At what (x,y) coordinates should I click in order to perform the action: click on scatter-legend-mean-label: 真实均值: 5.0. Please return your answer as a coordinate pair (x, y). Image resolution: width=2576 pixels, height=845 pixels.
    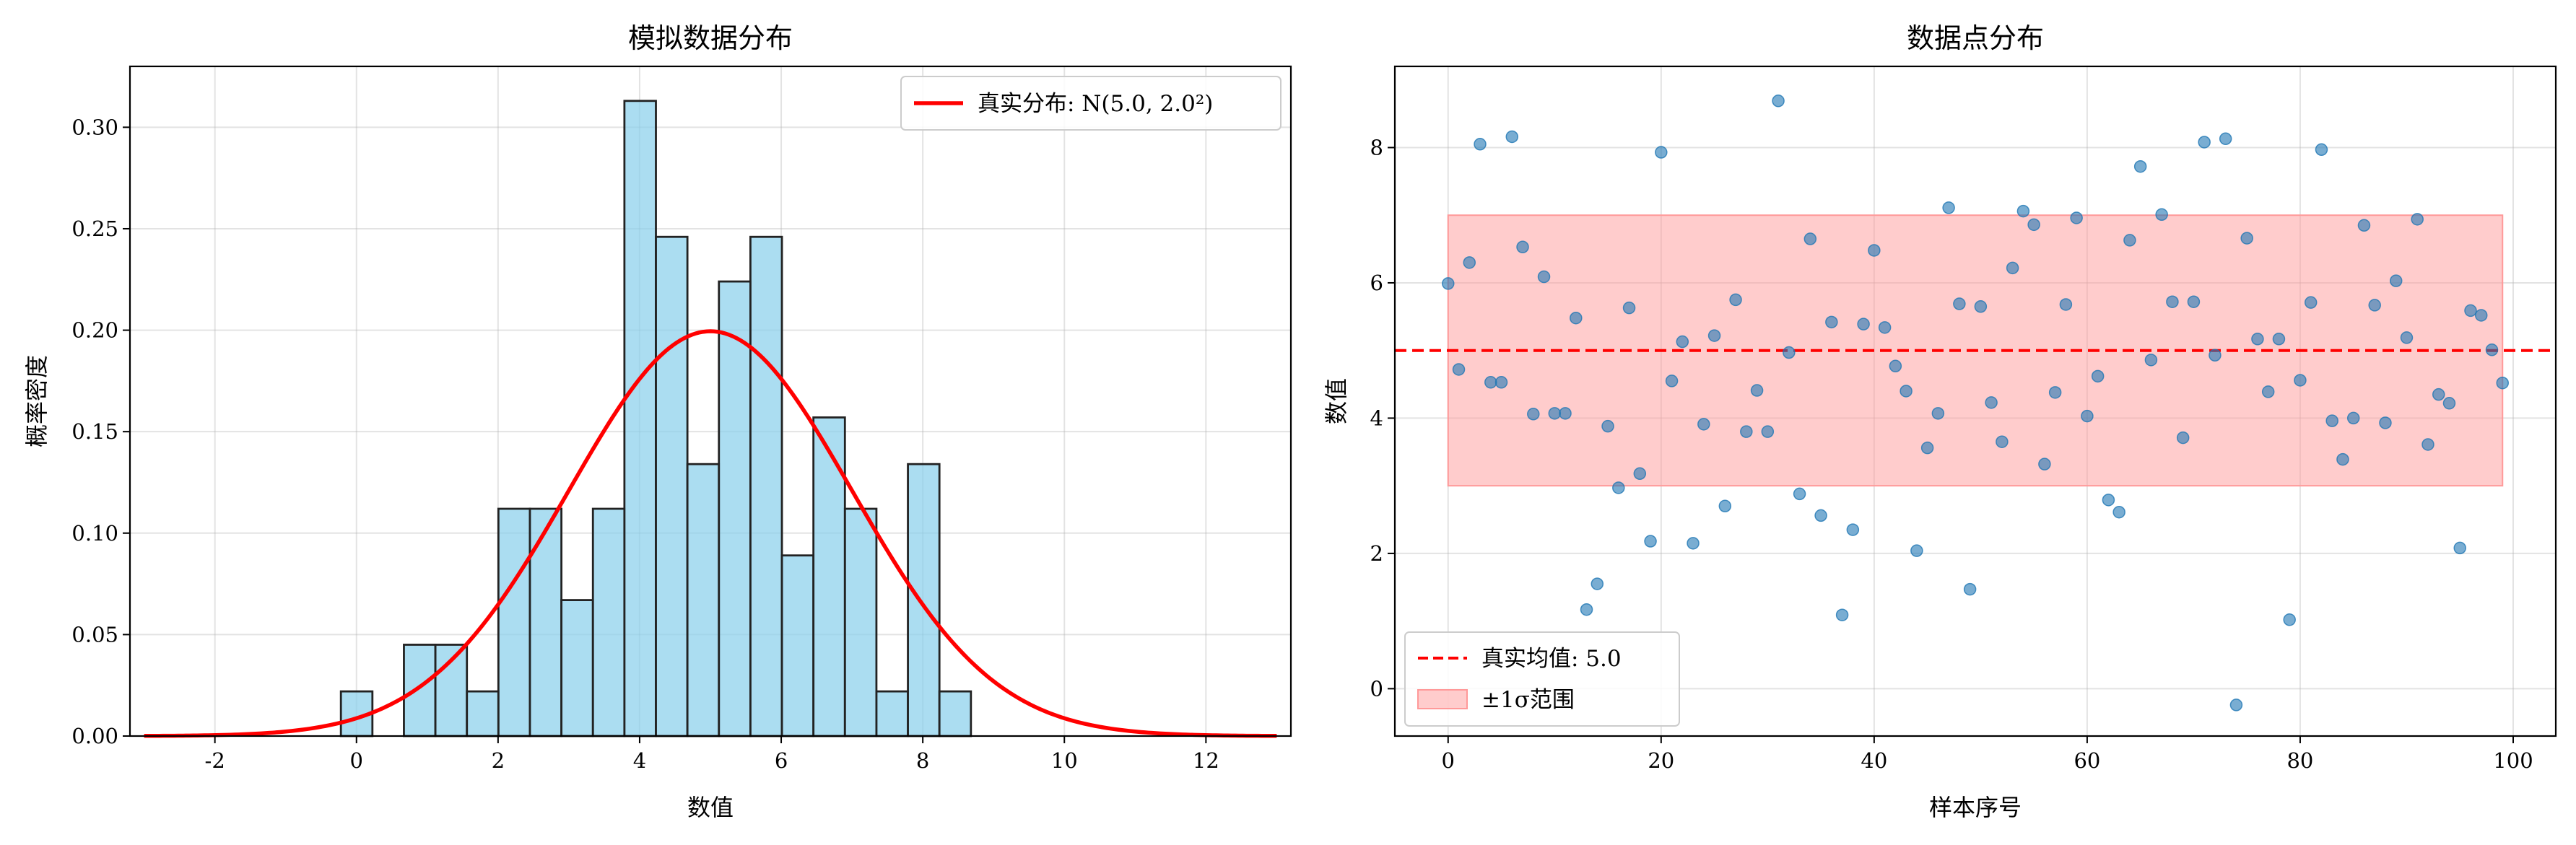
    Looking at the image, I should click on (1551, 659).